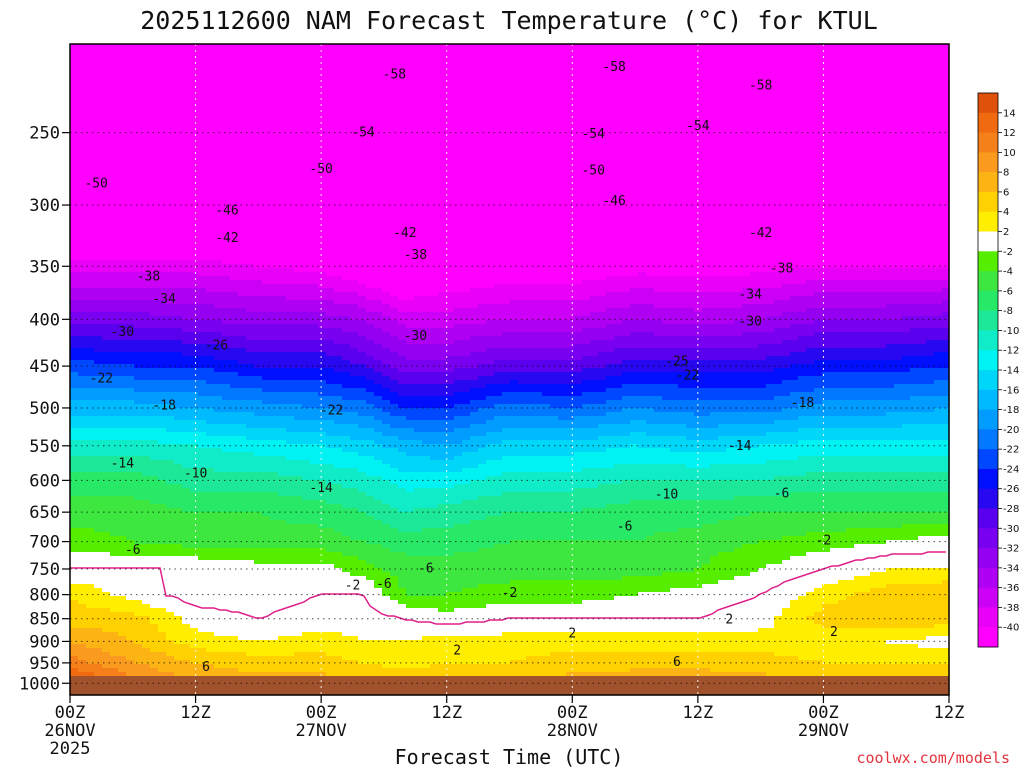 This screenshot has height=768, width=1024. What do you see at coordinates (44, 481) in the screenshot?
I see `y-tick-label: 600` at bounding box center [44, 481].